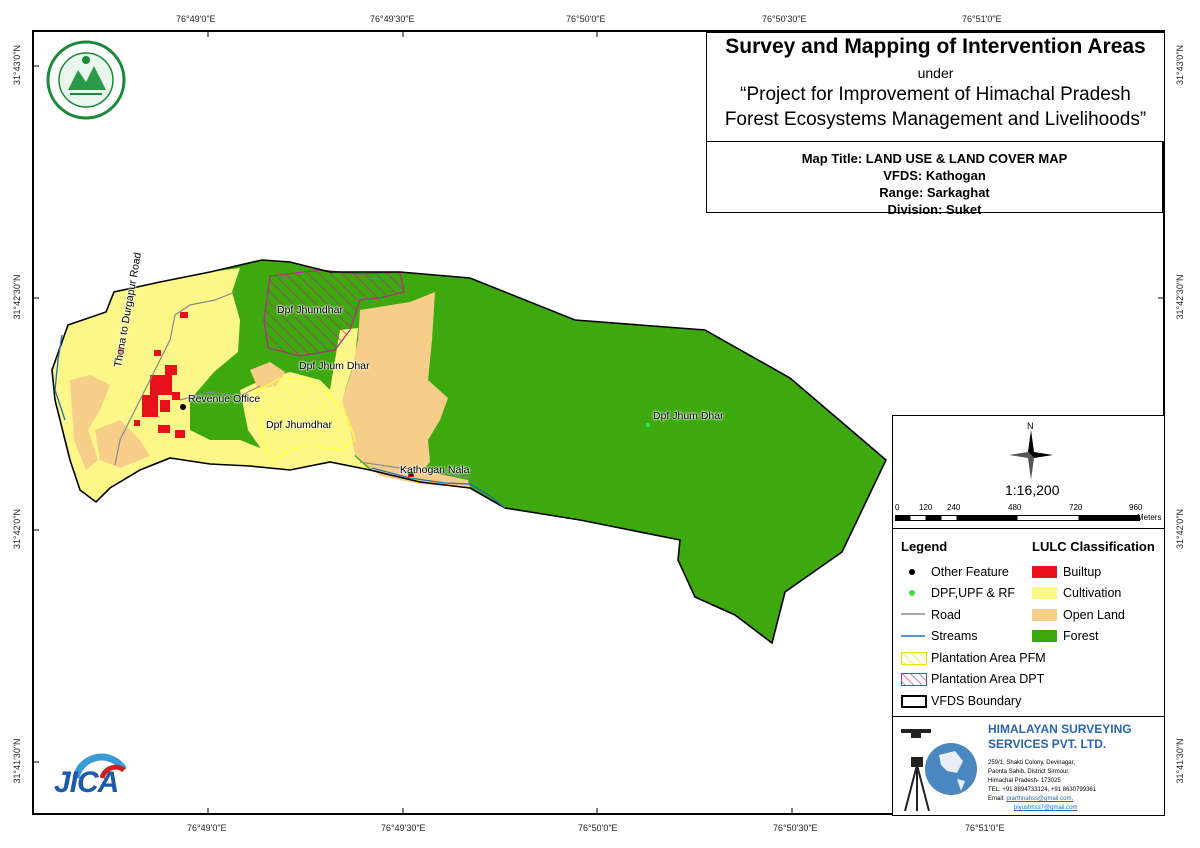 This screenshot has height=848, width=1200. I want to click on coord-top-2: 76°49'30"E, so click(392, 19).